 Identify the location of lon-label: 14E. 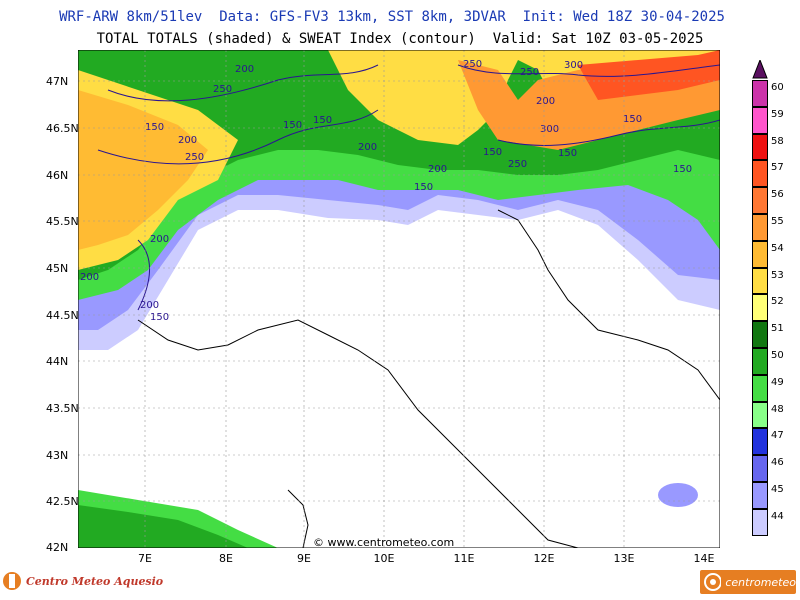
(704, 558).